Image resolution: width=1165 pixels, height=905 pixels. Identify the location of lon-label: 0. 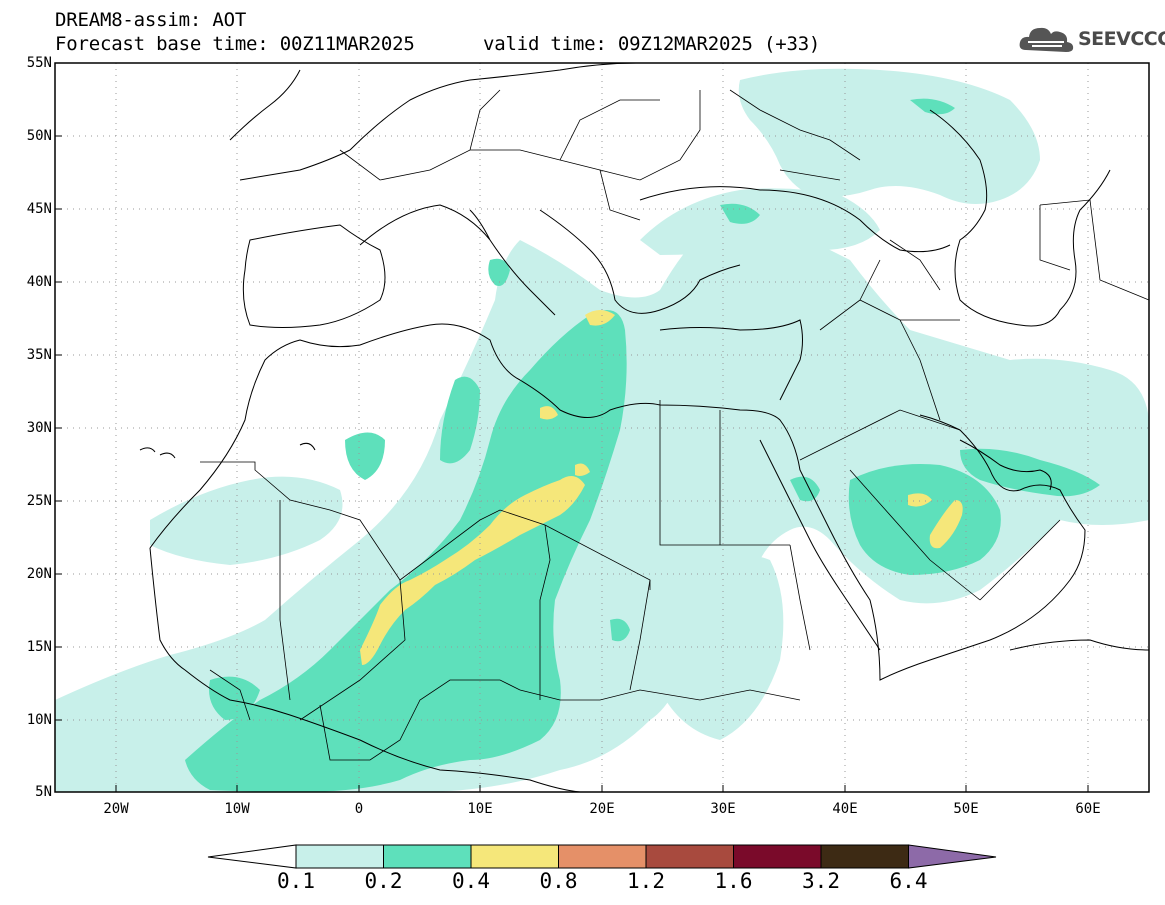
(359, 809).